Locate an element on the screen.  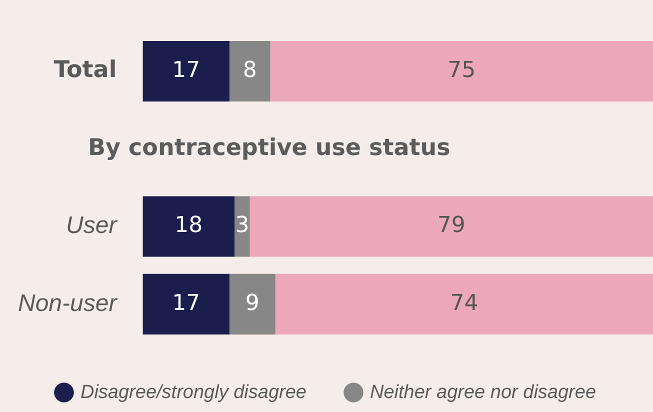
data-label: 18 is located at coordinates (188, 225).